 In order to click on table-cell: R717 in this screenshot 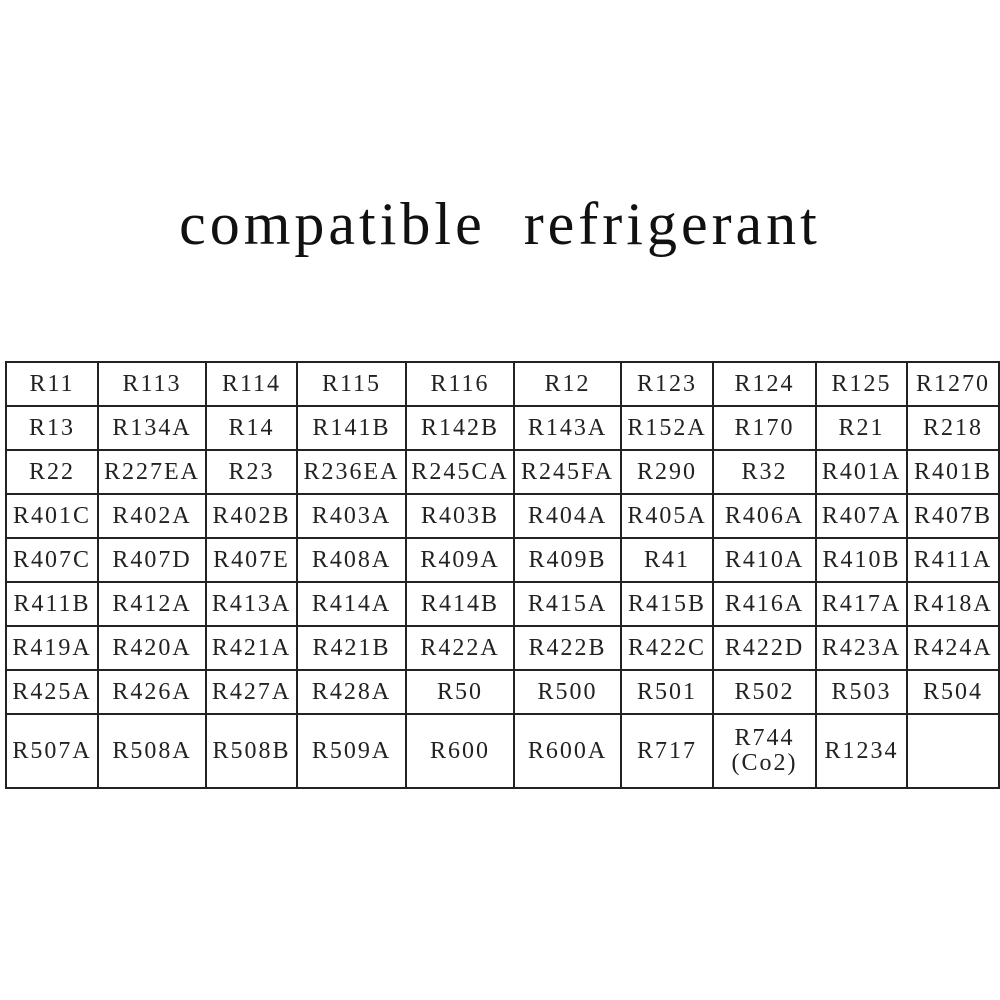, I will do `click(667, 751)`.